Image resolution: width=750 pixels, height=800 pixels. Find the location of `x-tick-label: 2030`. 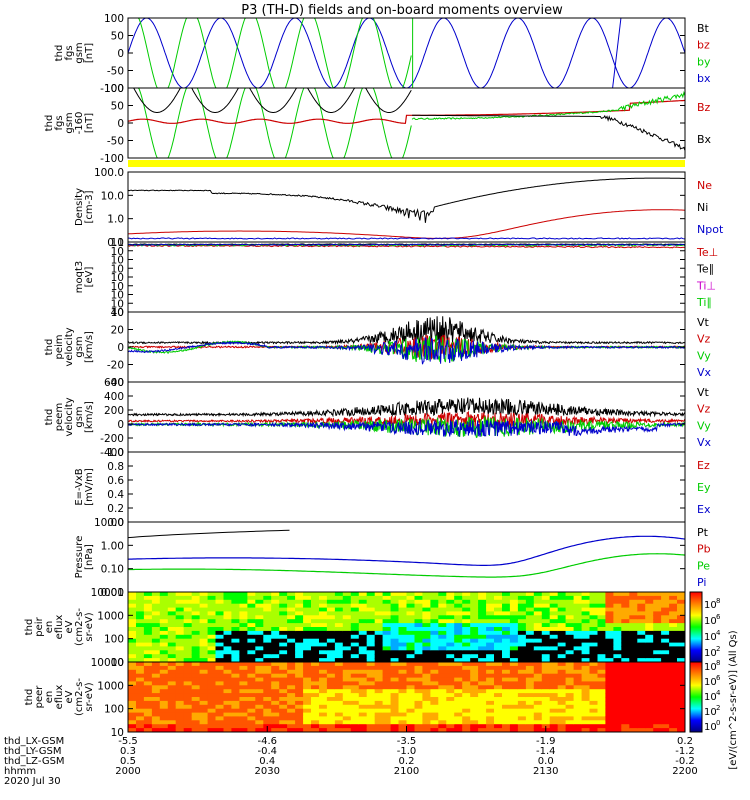

x-tick-label: 2030 is located at coordinates (267, 771).